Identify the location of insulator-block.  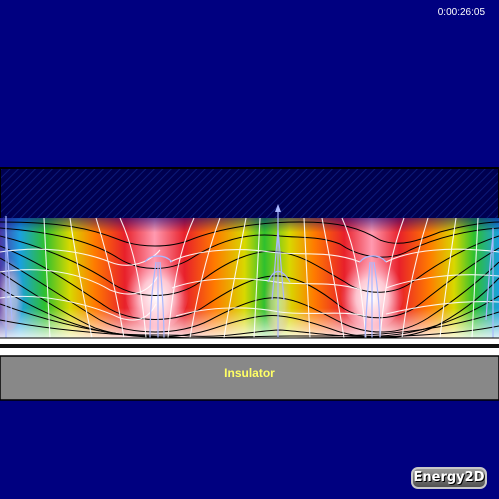
(249, 378).